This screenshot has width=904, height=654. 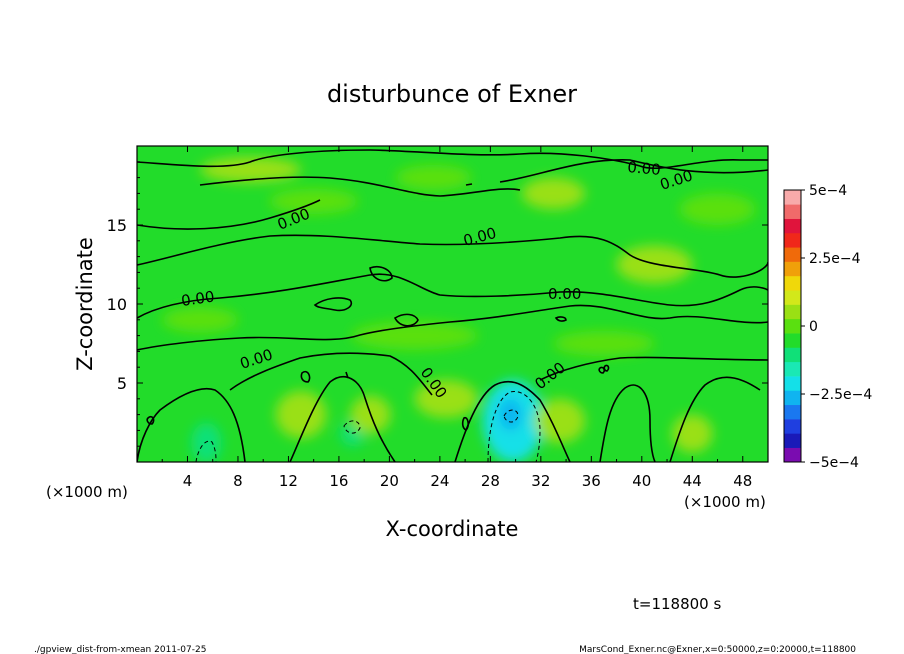 What do you see at coordinates (120, 649) in the screenshot?
I see `footer-left: ./gpview_dist-from-xmean 2011-07-25` at bounding box center [120, 649].